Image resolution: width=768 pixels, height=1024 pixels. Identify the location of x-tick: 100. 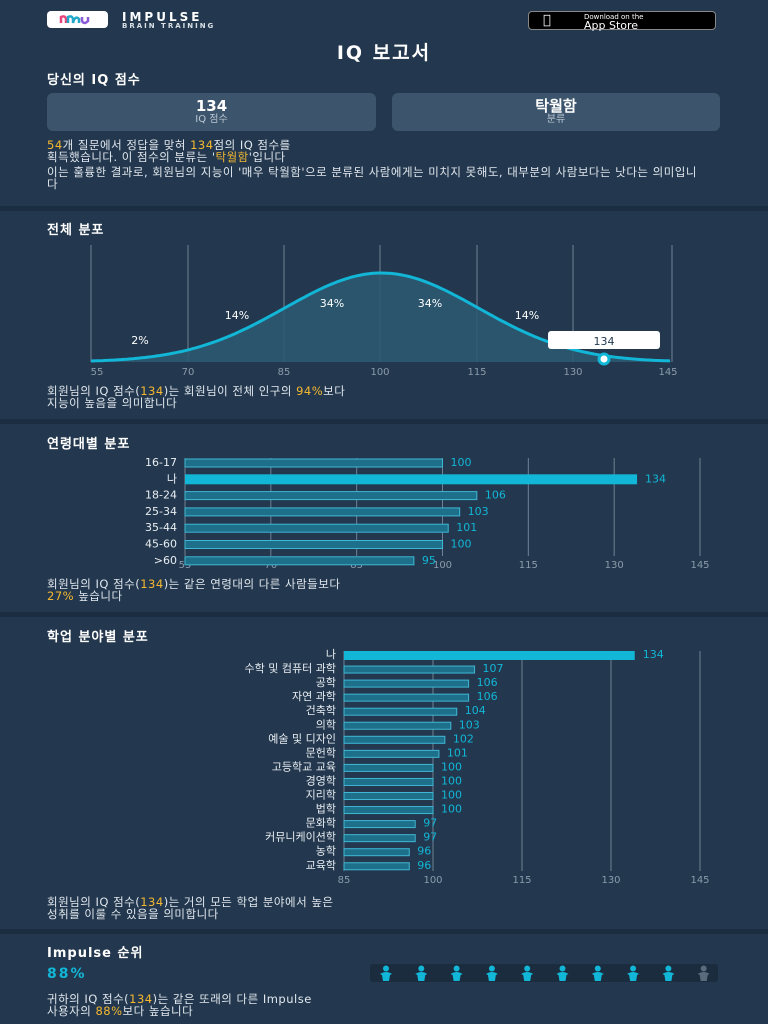
(379, 372).